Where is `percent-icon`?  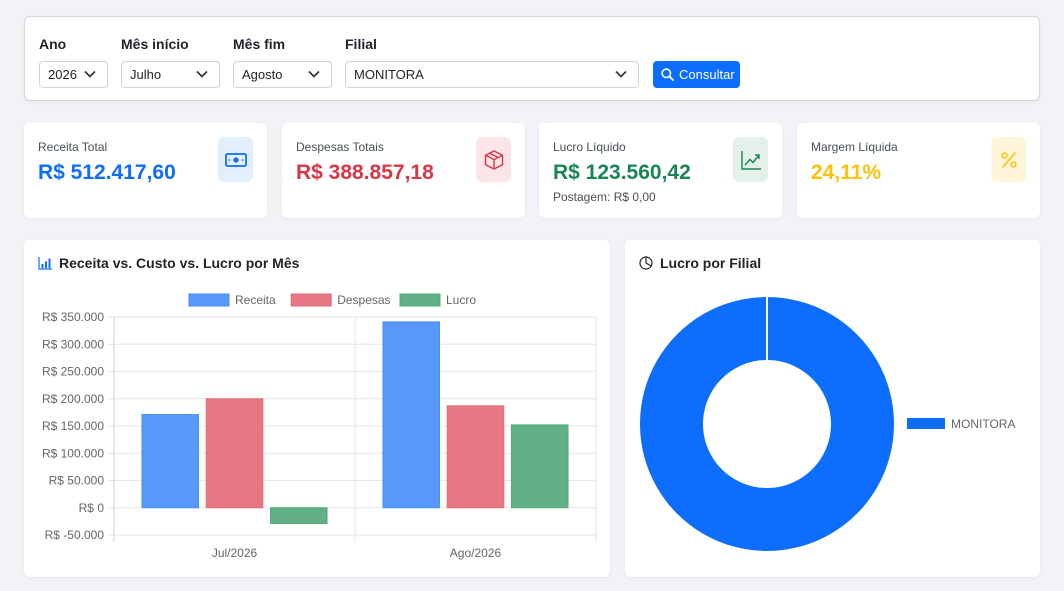 percent-icon is located at coordinates (1008, 159).